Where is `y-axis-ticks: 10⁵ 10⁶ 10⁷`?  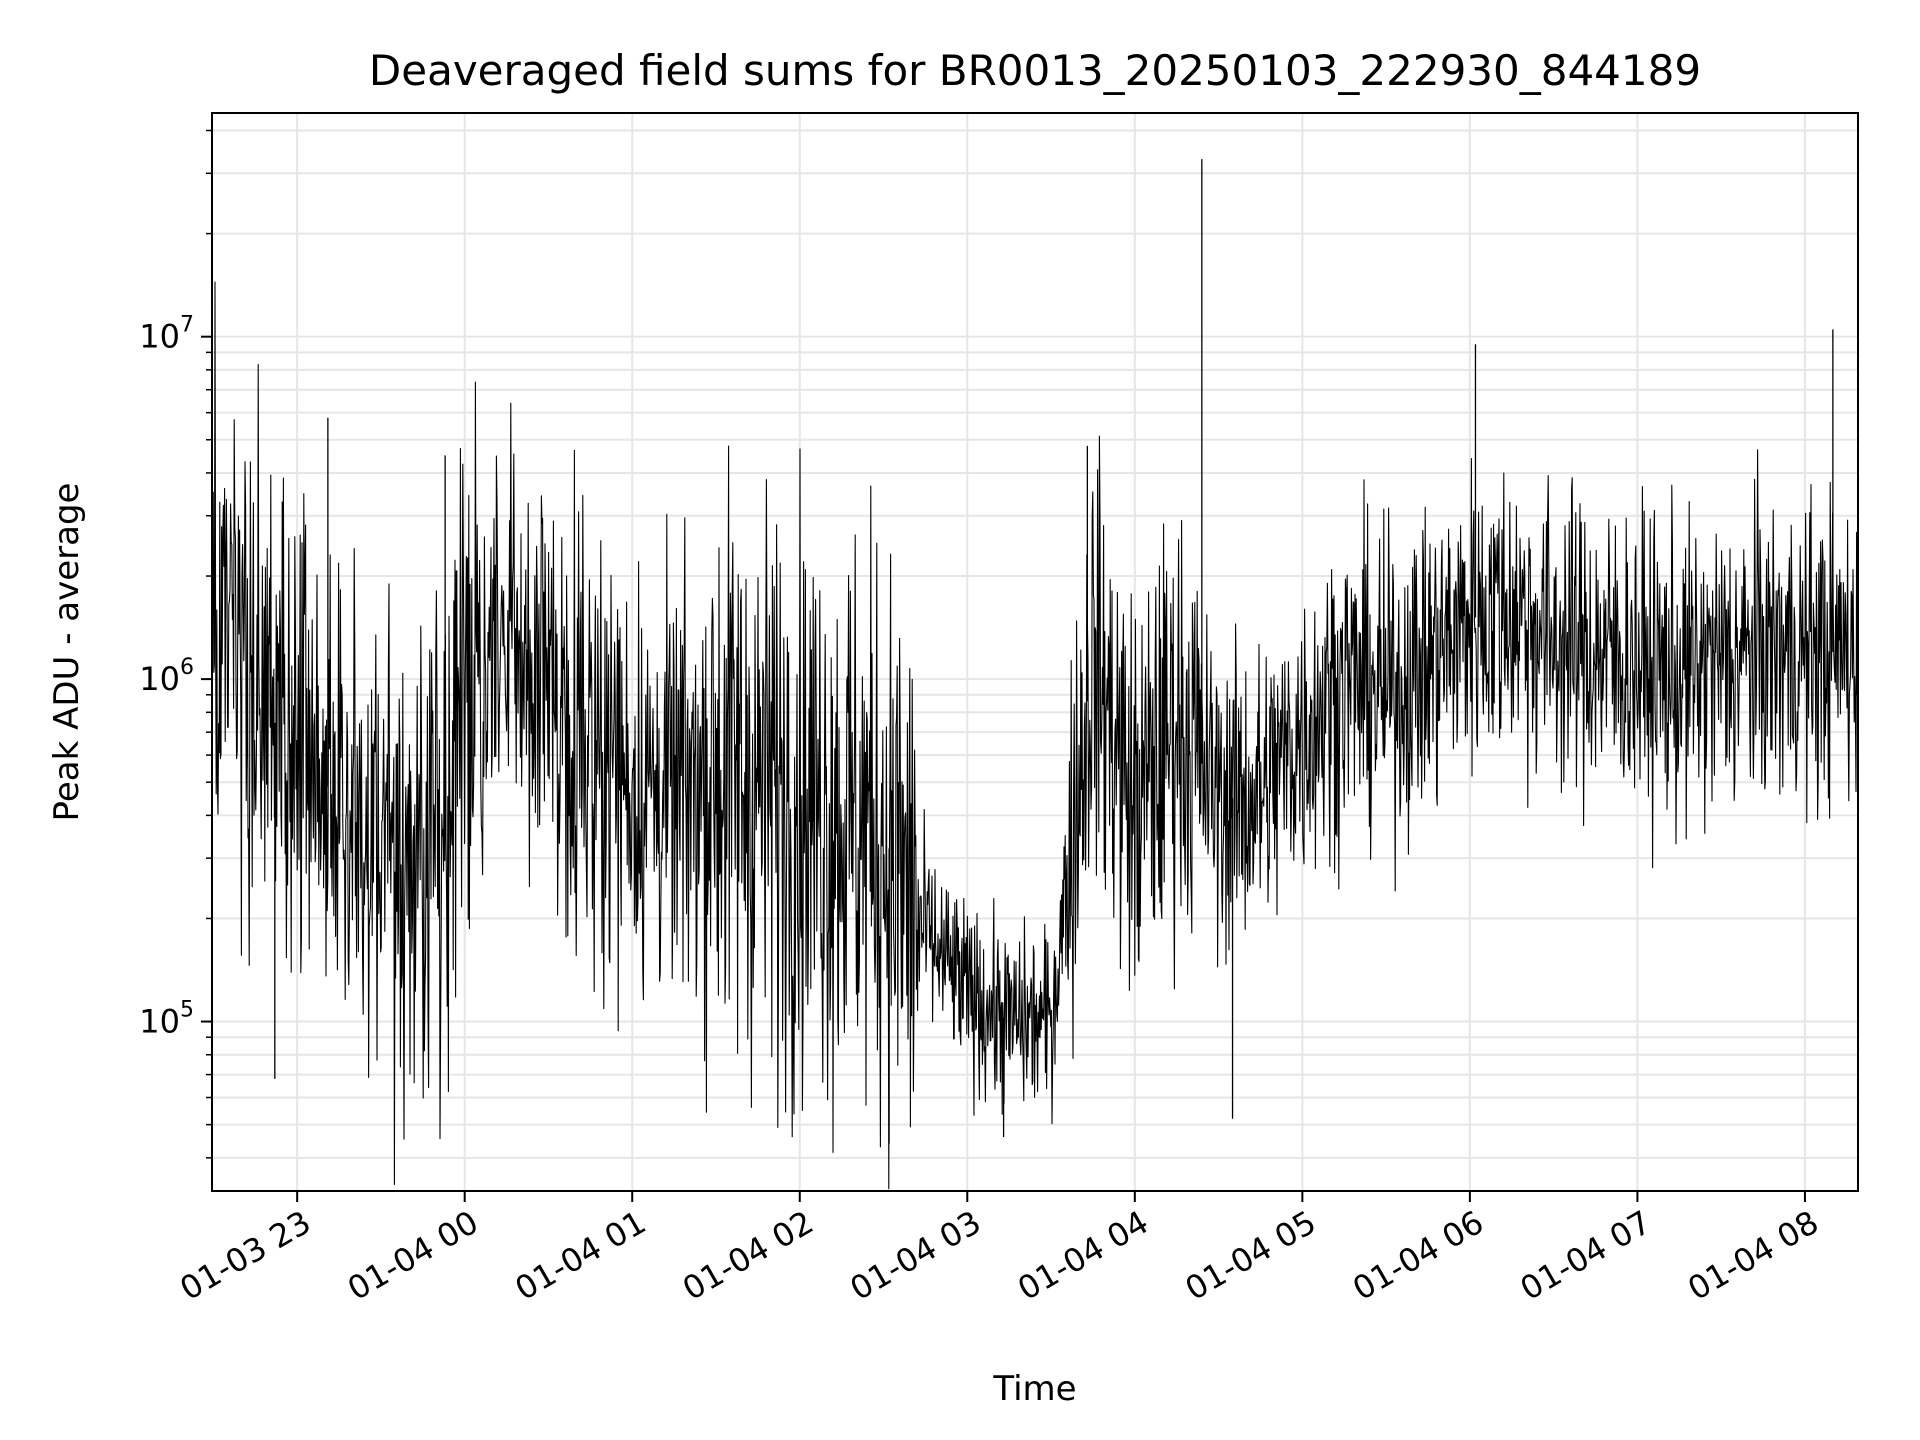 y-axis-ticks: 10⁵ 10⁶ 10⁷ is located at coordinates (175, 644).